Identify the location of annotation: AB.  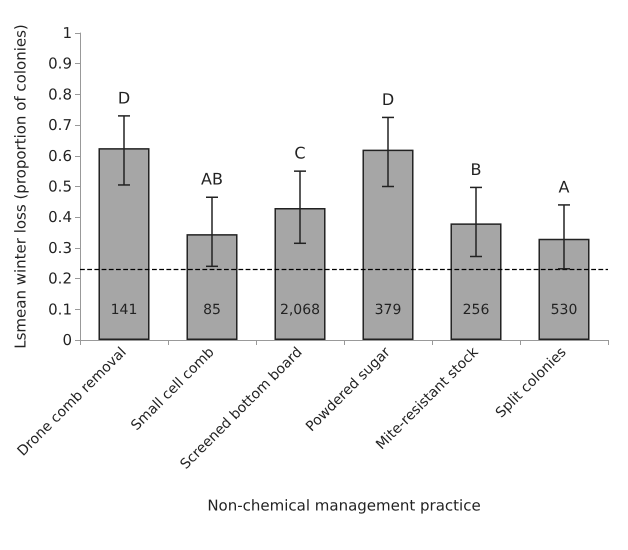
(212, 179).